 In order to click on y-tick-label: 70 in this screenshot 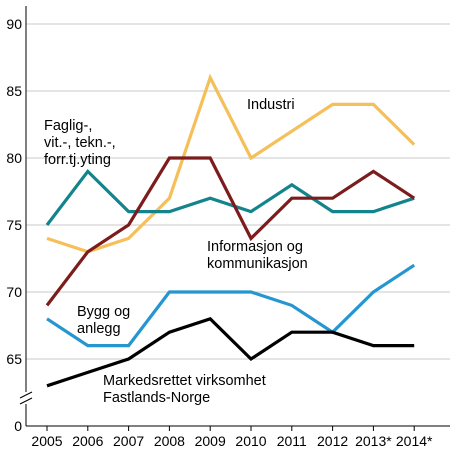, I will do `click(14, 292)`.